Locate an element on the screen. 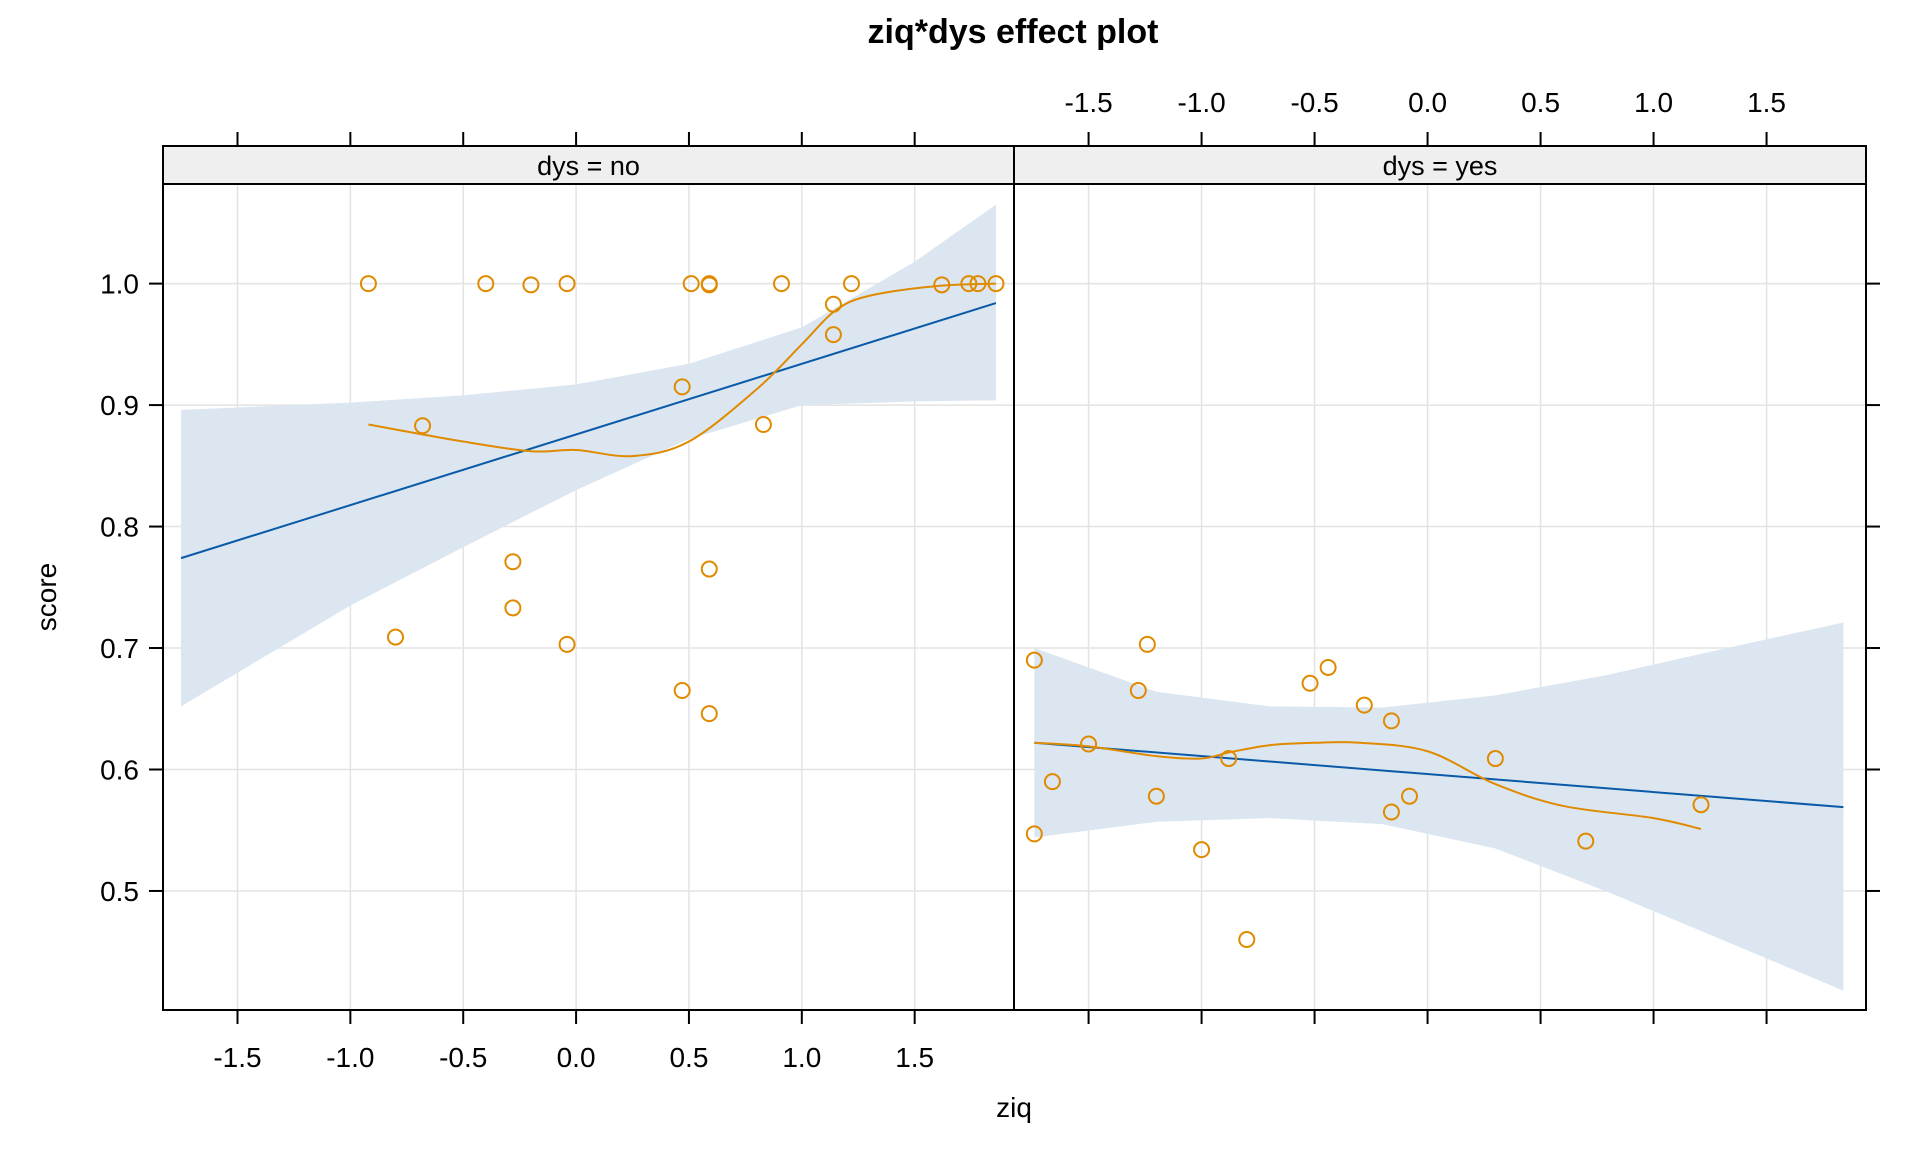 This screenshot has width=1920, height=1152. y-tick-label: 0.9 is located at coordinates (119, 405).